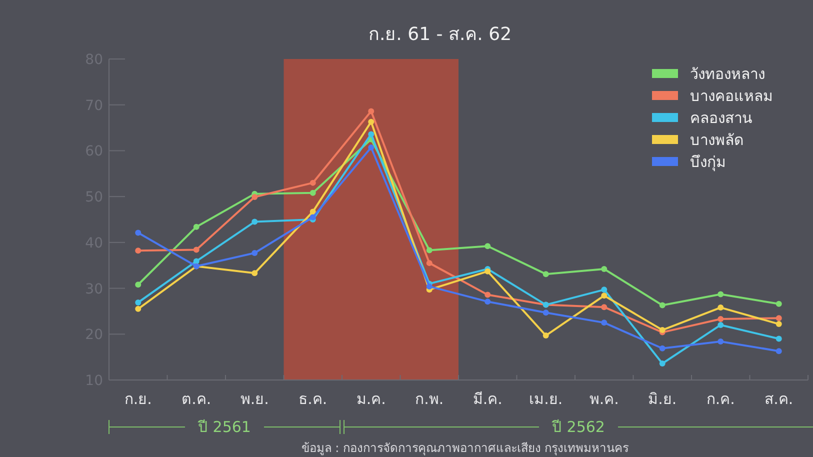  What do you see at coordinates (720, 399) in the screenshot?
I see `x-tick-label: ก.ค.` at bounding box center [720, 399].